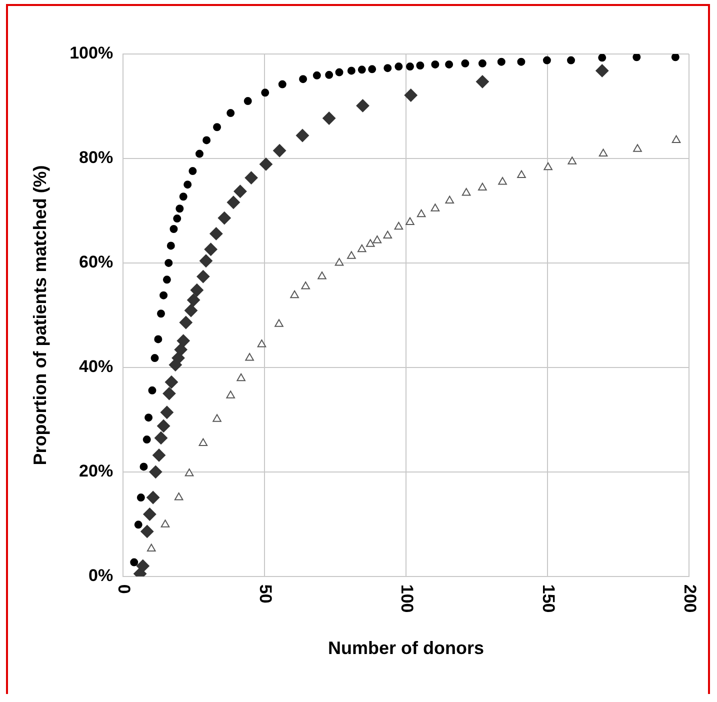 This screenshot has width=717, height=702. I want to click on x-tick-label: 0, so click(124, 589).